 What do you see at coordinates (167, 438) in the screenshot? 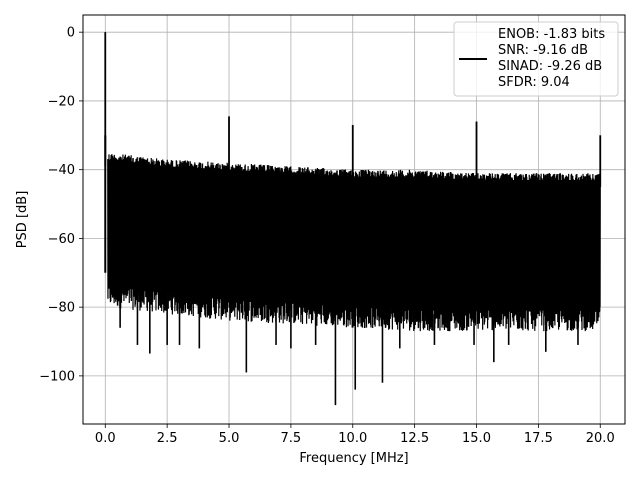
I see `x-tick-label: 2.5` at bounding box center [167, 438].